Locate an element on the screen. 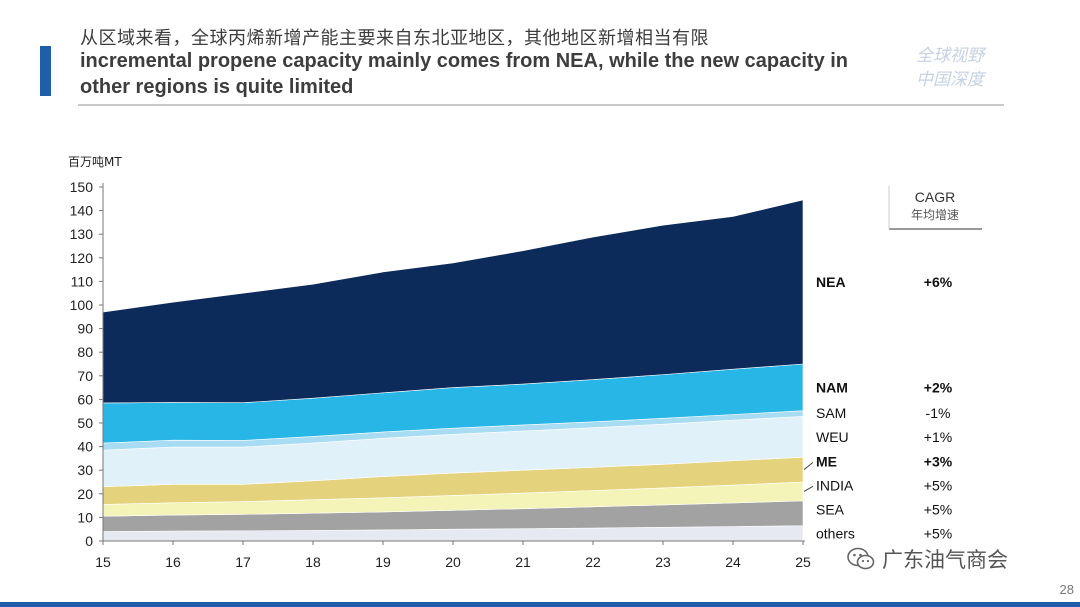  brand-slogan: 全球视野 中国深度 is located at coordinates (950, 68).